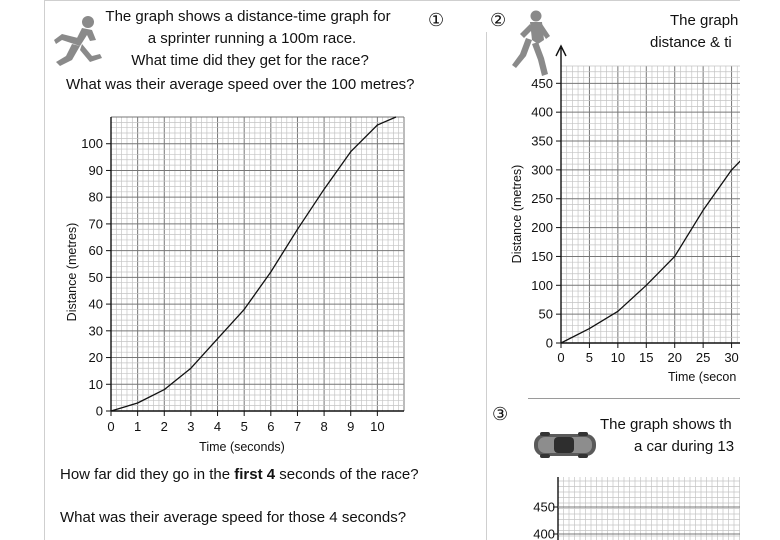  What do you see at coordinates (542, 83) in the screenshot?
I see `q2-y-tick-label: 450` at bounding box center [542, 83].